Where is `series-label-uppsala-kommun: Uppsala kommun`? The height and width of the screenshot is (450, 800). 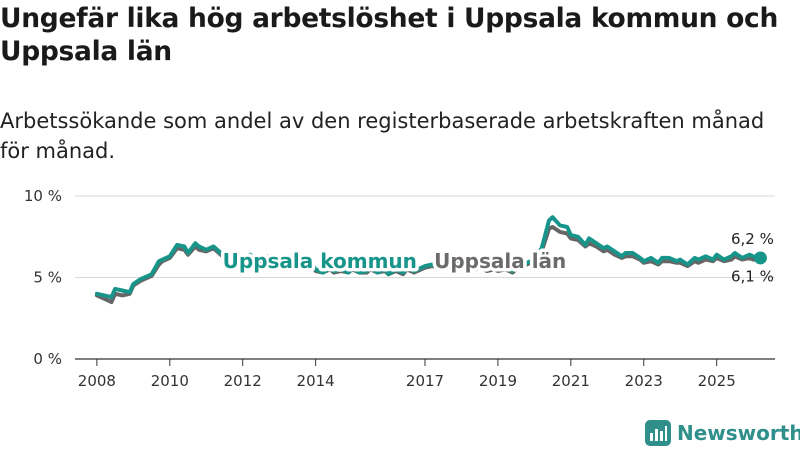
series-label-uppsala-kommun: Uppsala kommun is located at coordinates (320, 261).